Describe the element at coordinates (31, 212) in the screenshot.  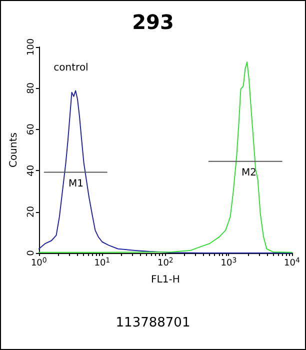
I see `y-tick-label: 20` at that location.